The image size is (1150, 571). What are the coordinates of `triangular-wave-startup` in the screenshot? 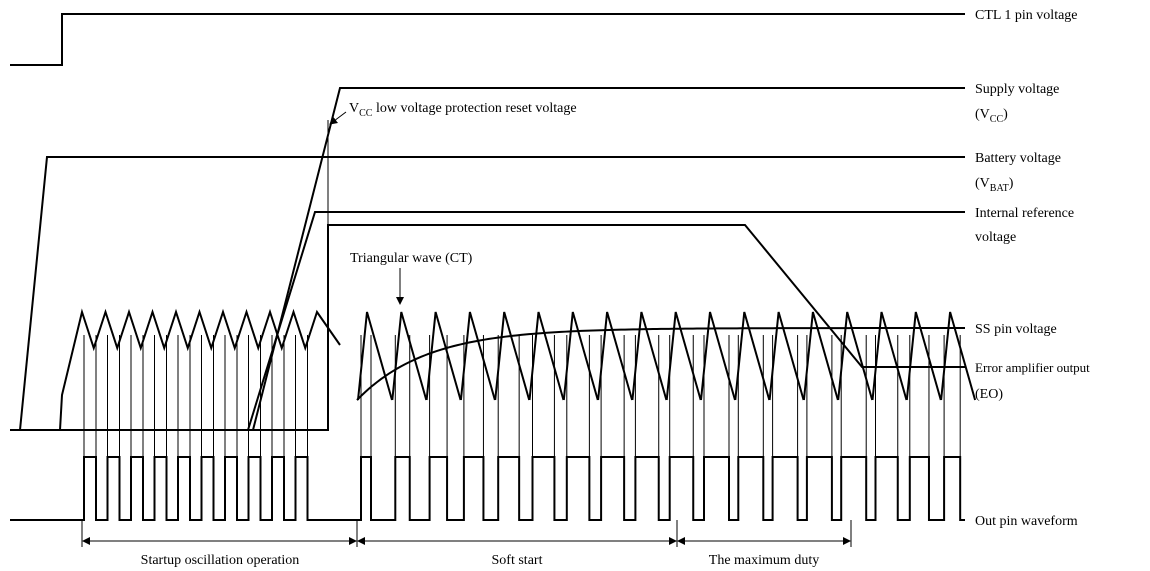 It's located at (200, 369).